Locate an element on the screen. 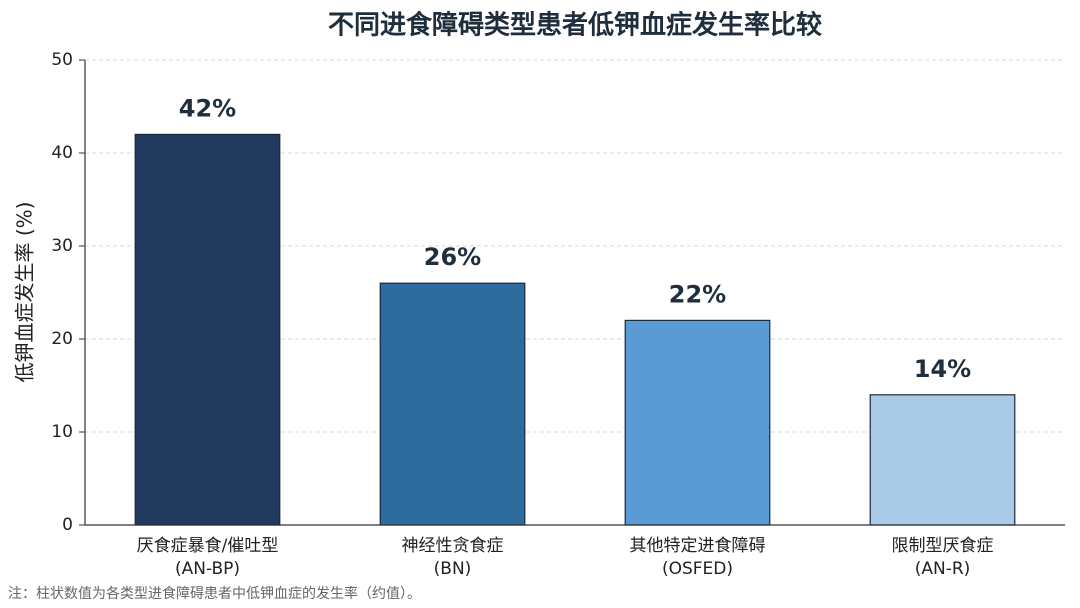 This screenshot has height=608, width=1080. value-label: 26% is located at coordinates (452, 257).